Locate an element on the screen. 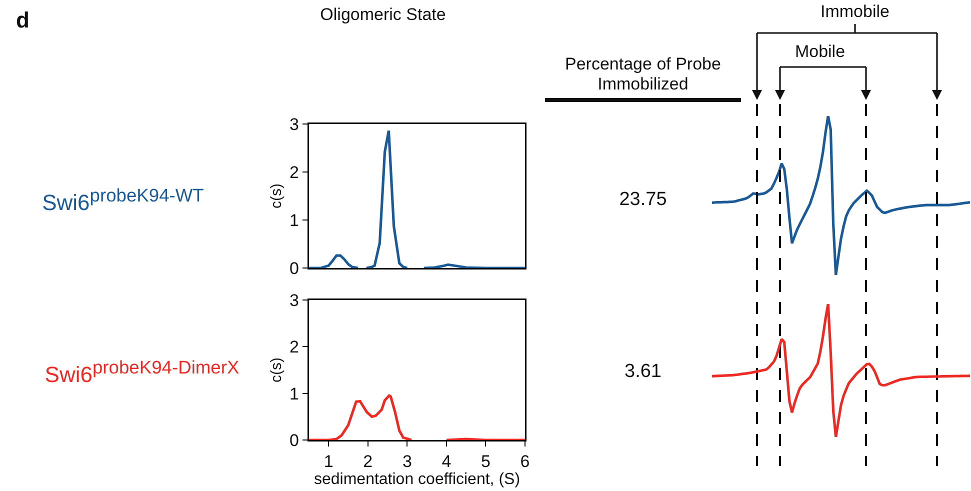 The width and height of the screenshot is (971, 491). text: Immobile is located at coordinates (855, 12).